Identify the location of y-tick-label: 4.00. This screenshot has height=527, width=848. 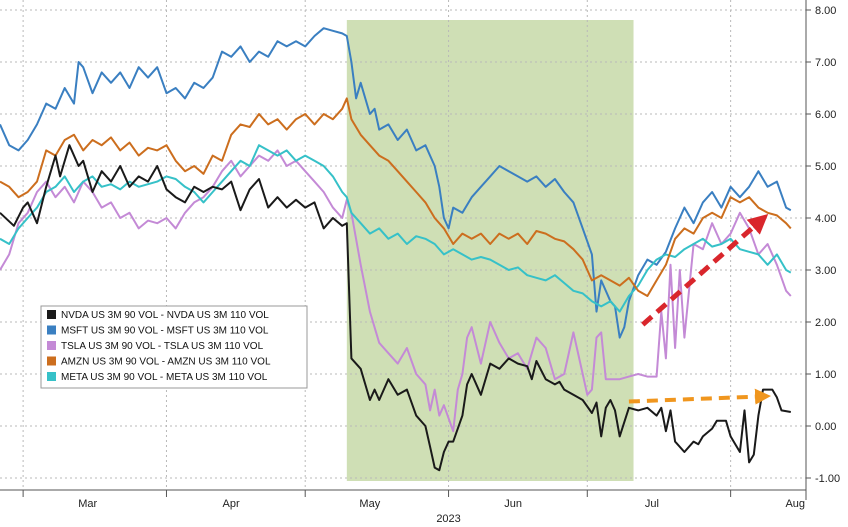
(825, 219).